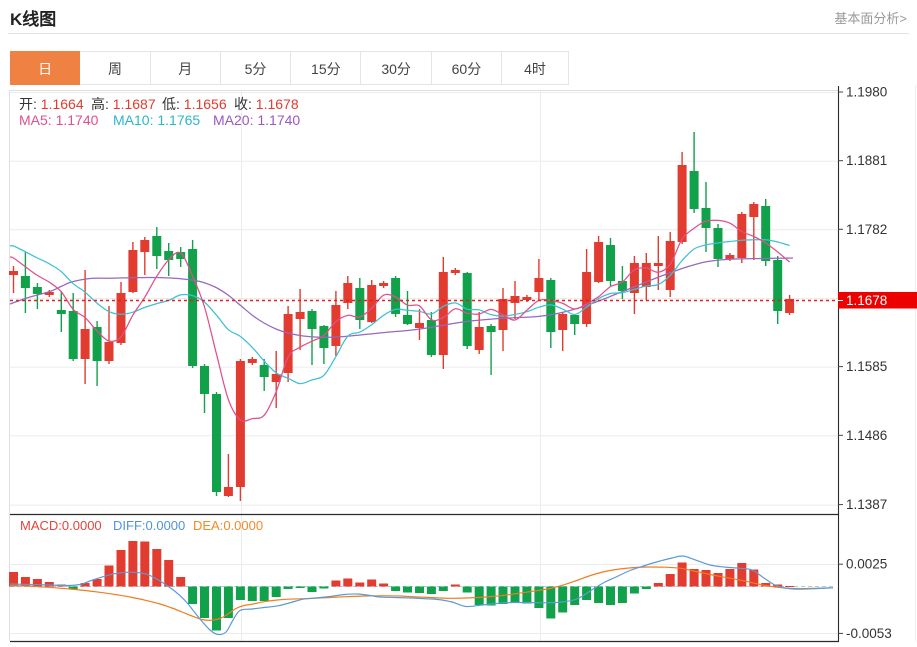 The image size is (917, 647). I want to click on svg-text: 1.1486, so click(866, 435).